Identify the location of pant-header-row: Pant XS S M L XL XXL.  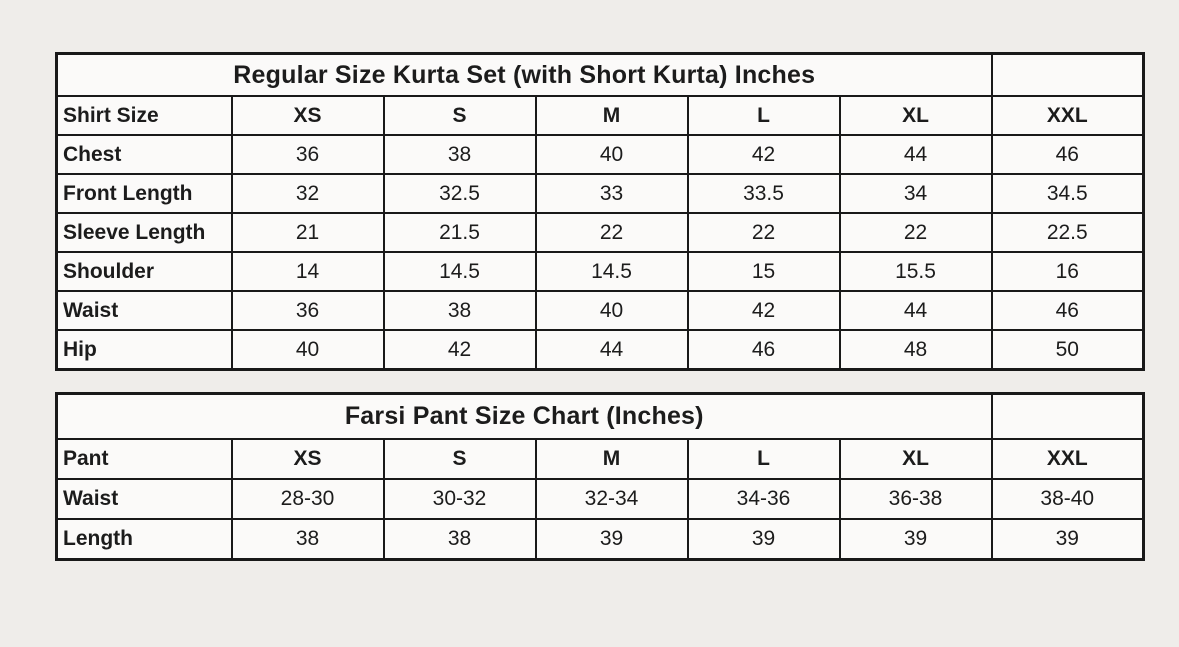
(600, 459).